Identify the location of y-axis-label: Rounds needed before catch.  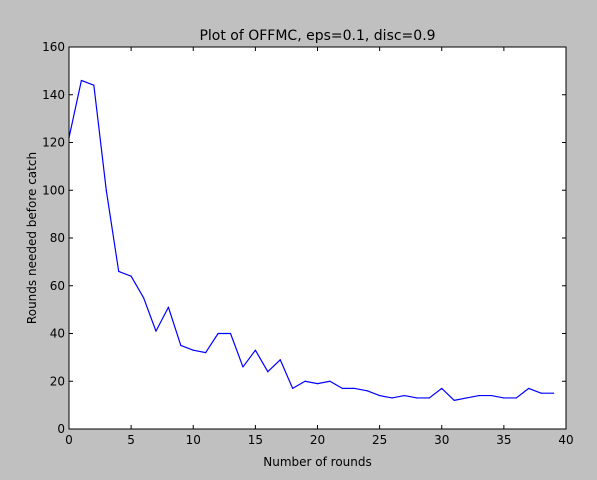
(32, 238).